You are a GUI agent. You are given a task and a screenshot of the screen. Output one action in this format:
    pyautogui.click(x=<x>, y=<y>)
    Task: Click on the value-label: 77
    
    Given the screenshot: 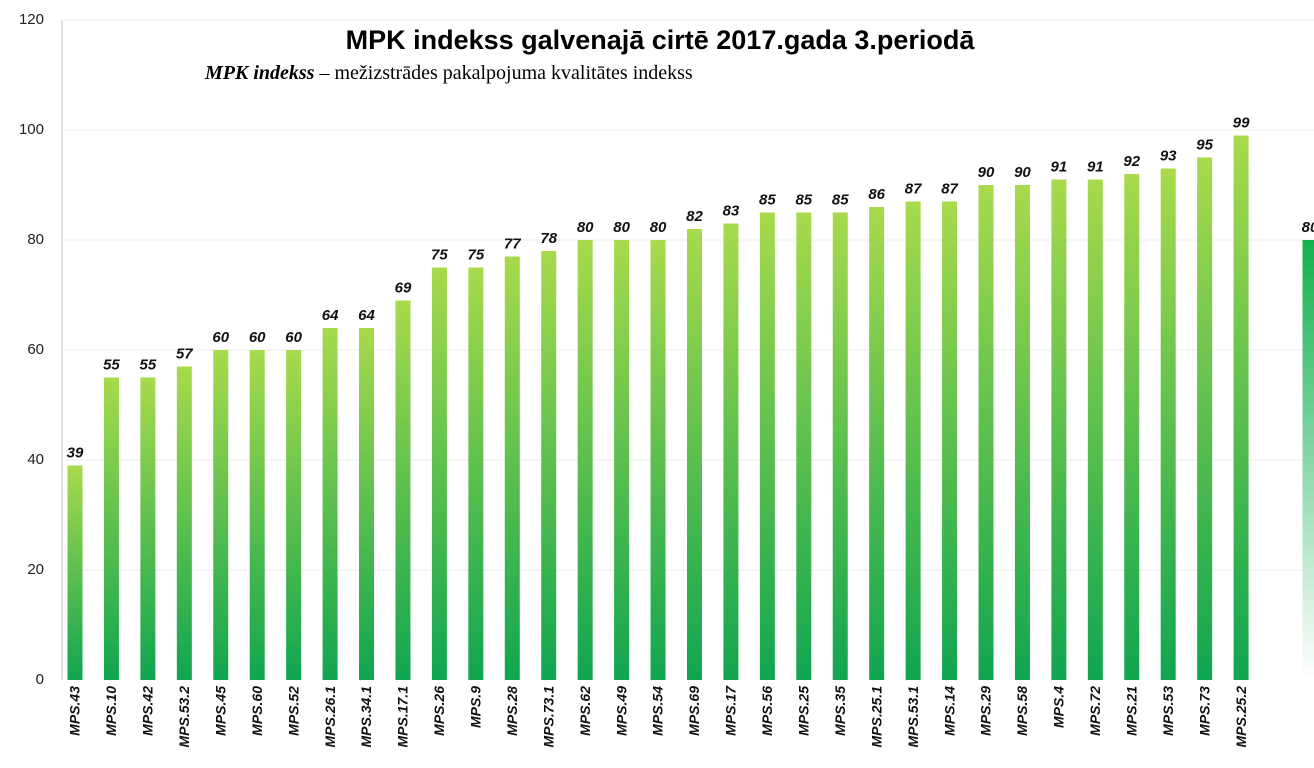 What is the action you would take?
    pyautogui.click(x=512, y=243)
    